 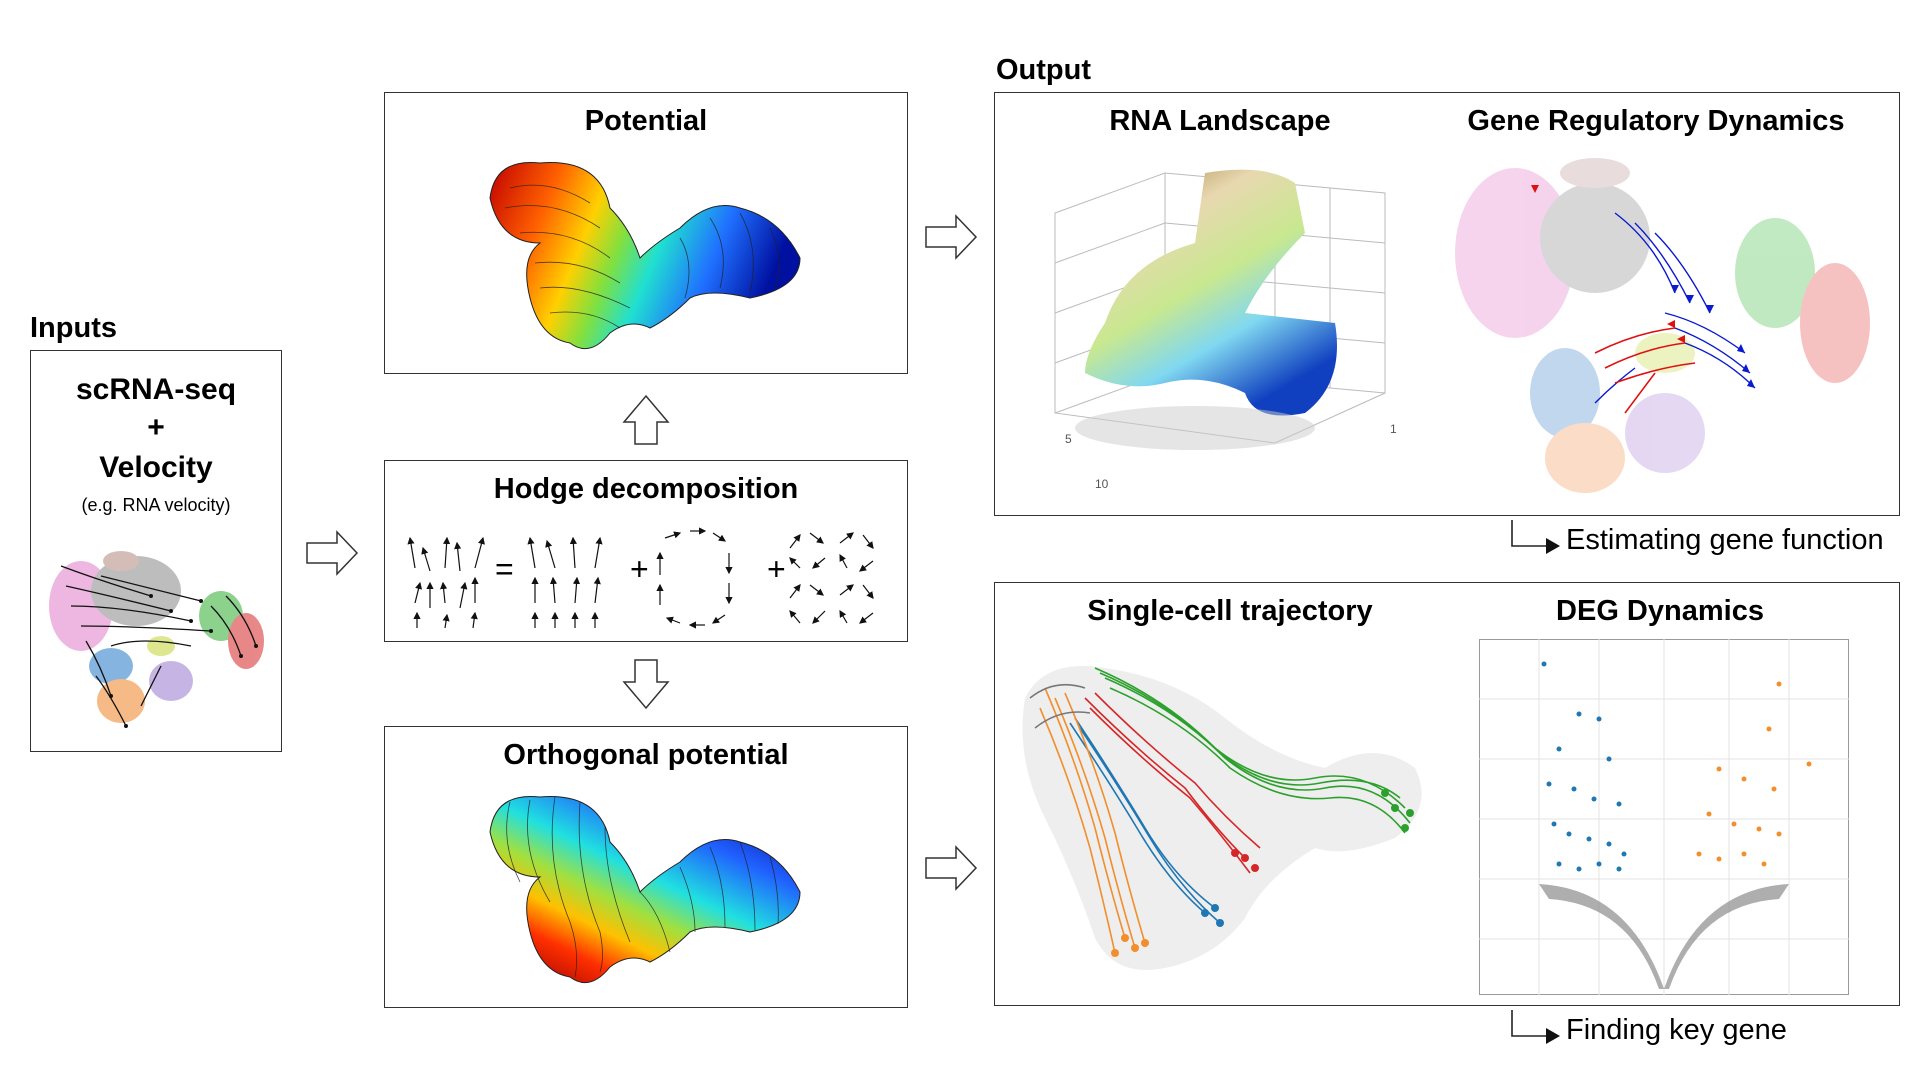 I want to click on rna-landscape-3d-plot: 5 10 1, so click(x=1225, y=330).